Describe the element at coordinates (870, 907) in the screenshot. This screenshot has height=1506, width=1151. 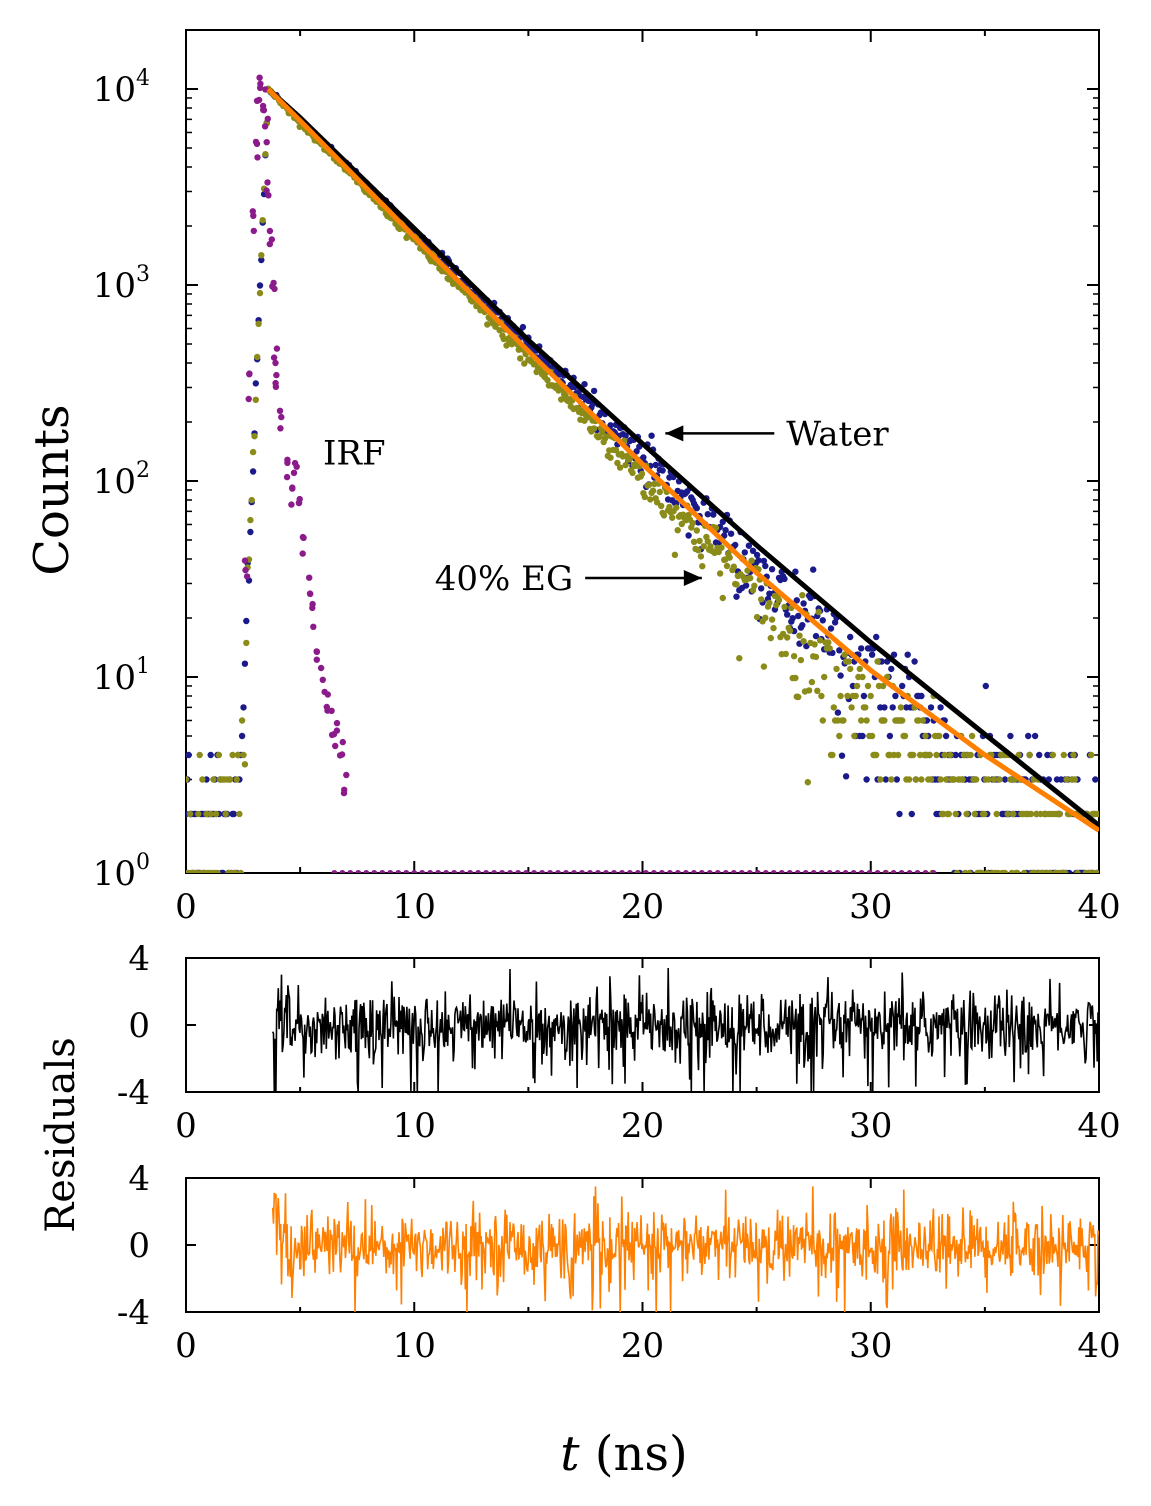
I see `x-tick-label: 30` at that location.